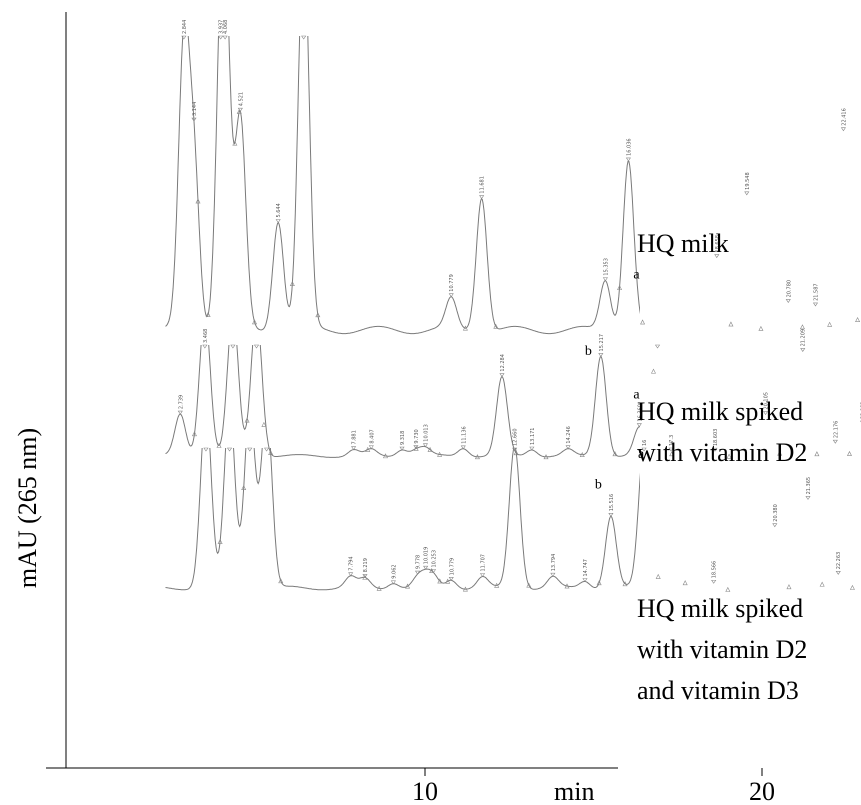  I want to click on peak-label: 18.603, so click(716, 438).